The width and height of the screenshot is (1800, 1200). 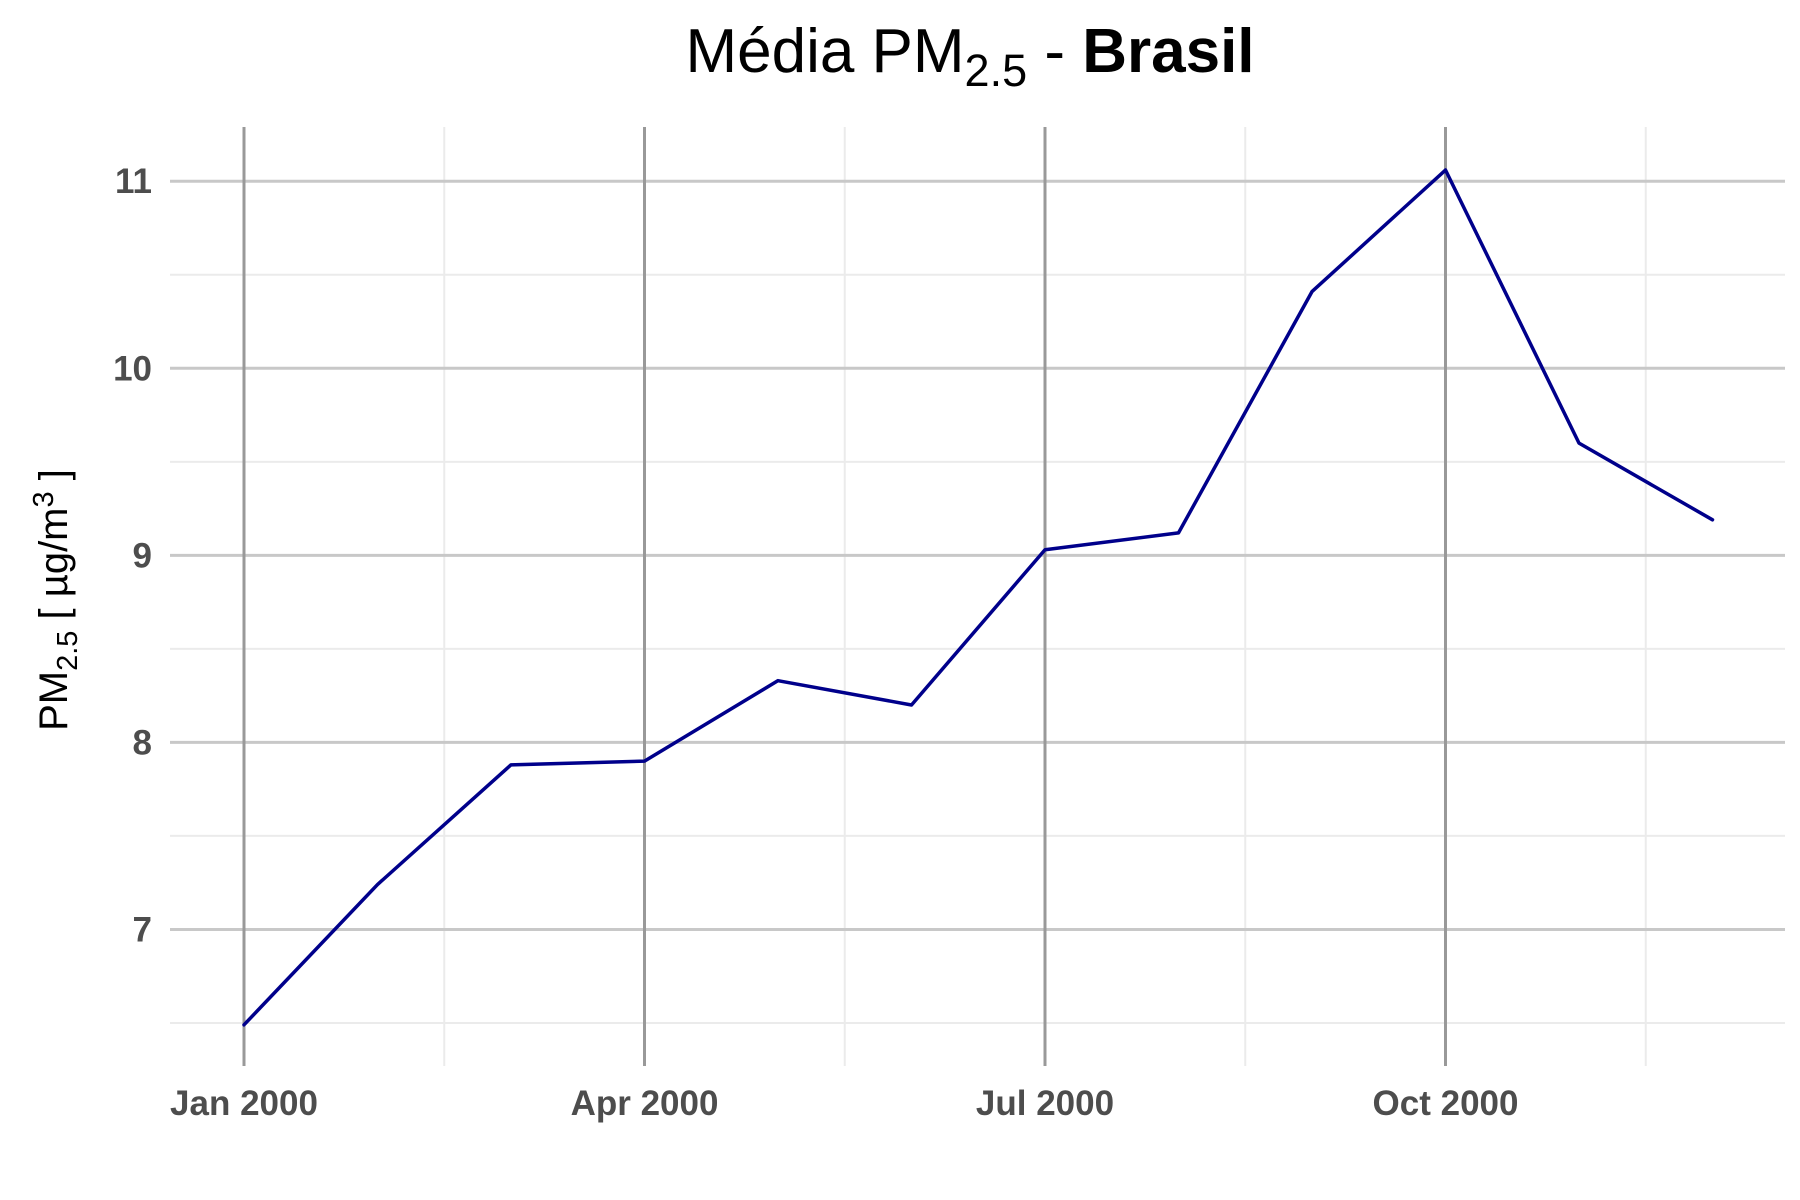 I want to click on y-tick-label: 11, so click(x=133, y=181).